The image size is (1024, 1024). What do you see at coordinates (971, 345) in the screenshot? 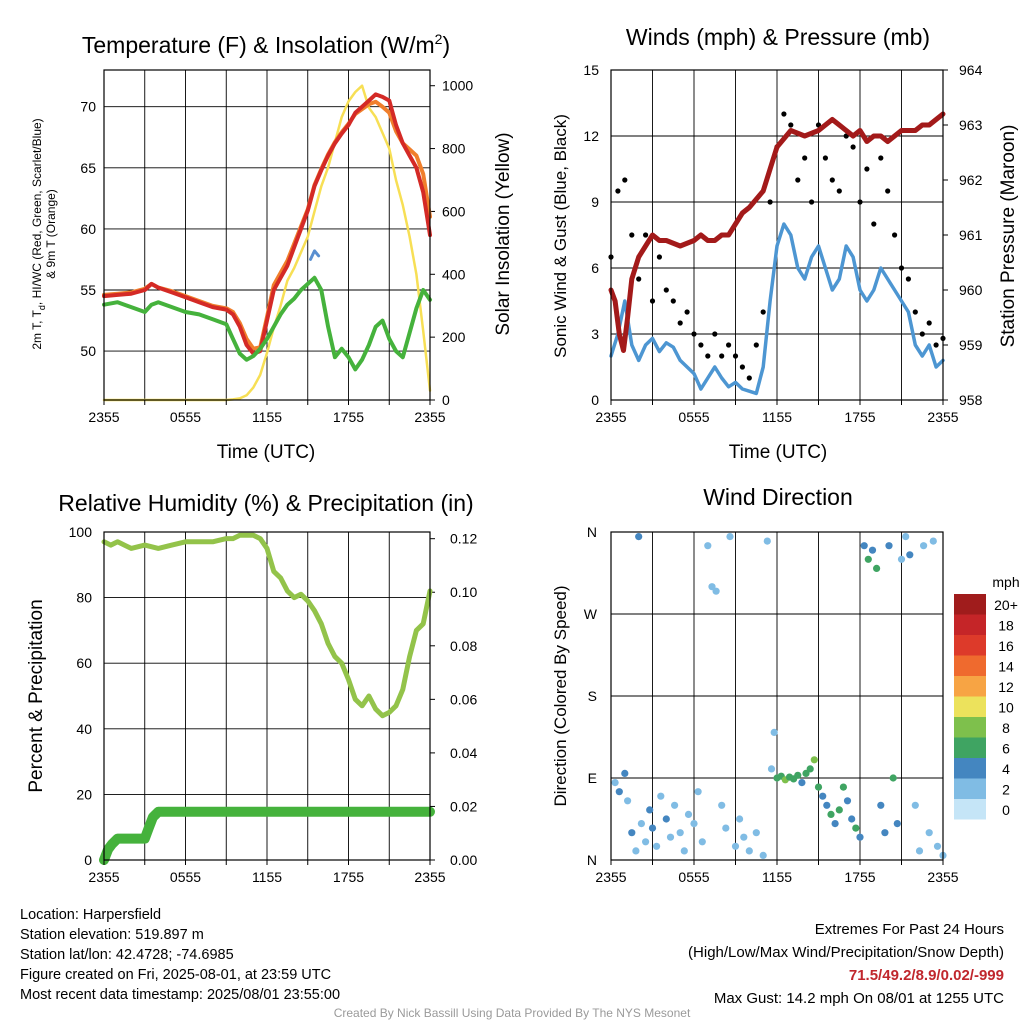
I see `pressure-ytick-label: 959` at bounding box center [971, 345].